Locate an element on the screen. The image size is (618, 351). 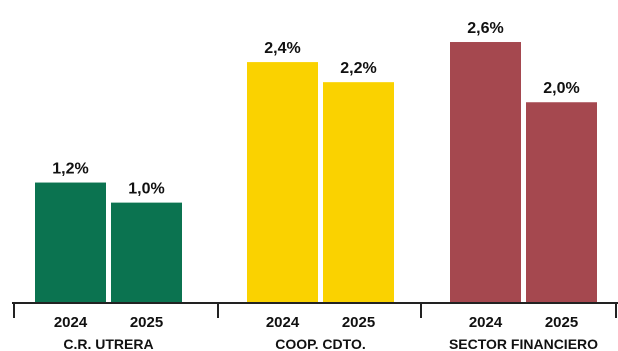
group-label: SECTOR FINANCIERO is located at coordinates (523, 343).